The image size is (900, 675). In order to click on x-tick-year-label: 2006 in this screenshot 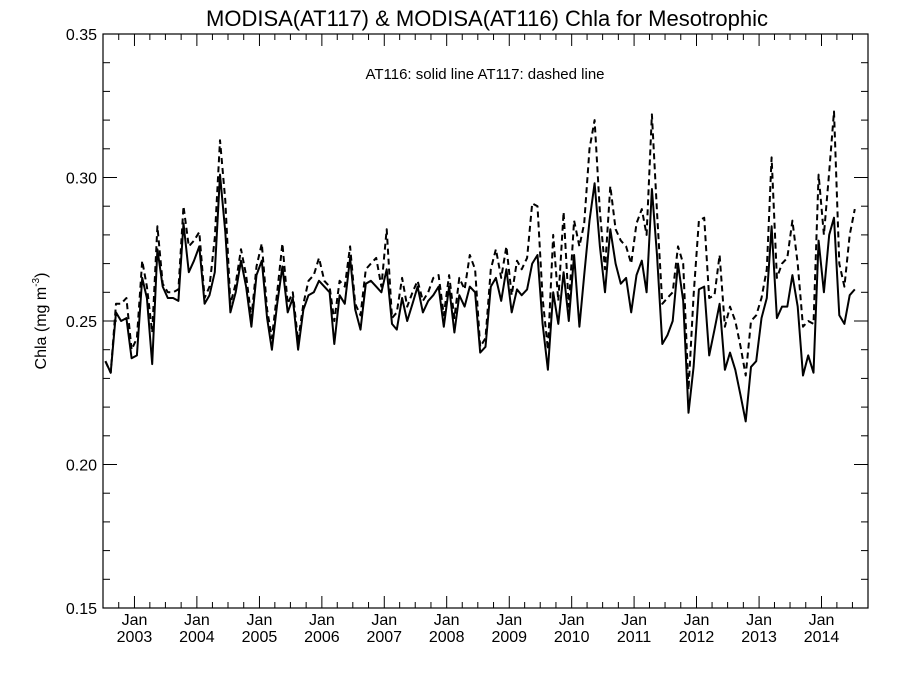, I will do `click(322, 637)`.